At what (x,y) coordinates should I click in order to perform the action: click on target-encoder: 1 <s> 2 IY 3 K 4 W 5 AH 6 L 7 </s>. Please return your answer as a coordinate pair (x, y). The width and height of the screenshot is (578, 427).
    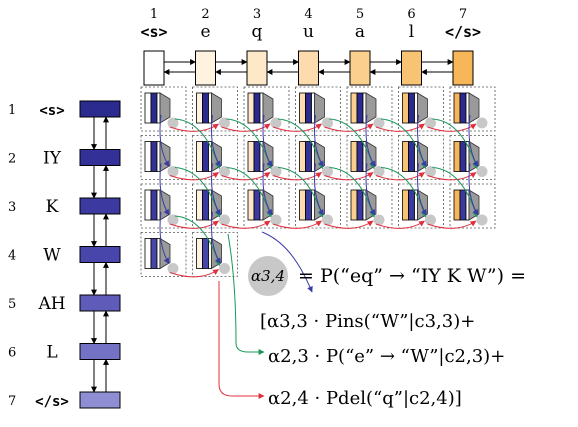
    Looking at the image, I should click on (64, 255).